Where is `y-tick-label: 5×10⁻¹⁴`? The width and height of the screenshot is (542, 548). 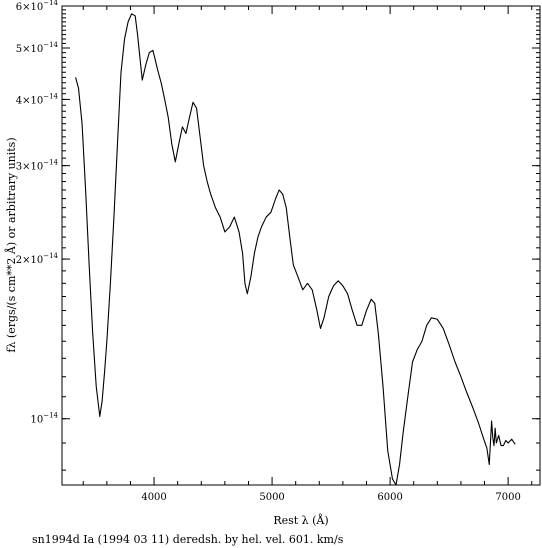
y-tick-label: 5×10⁻¹⁴ is located at coordinates (37, 48).